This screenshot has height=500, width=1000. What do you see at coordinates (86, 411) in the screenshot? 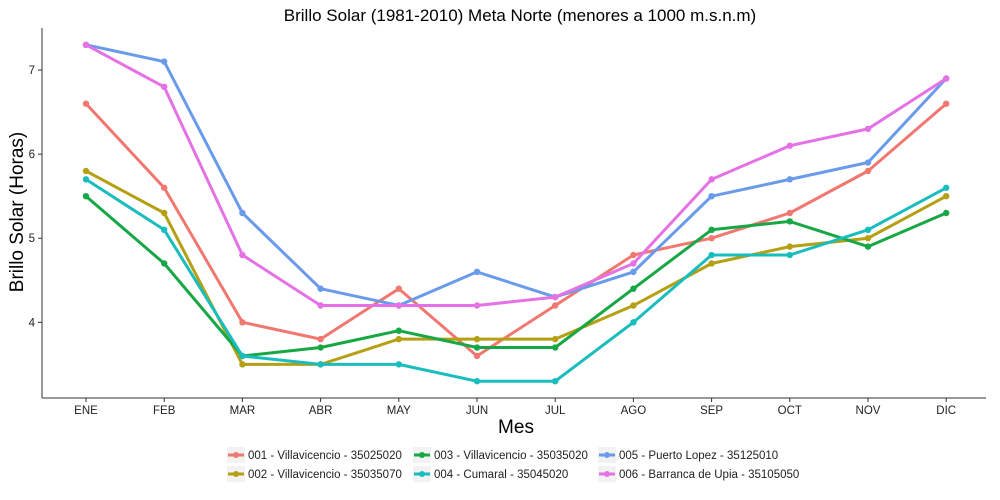
I see `x-tick-label: ENE` at bounding box center [86, 411].